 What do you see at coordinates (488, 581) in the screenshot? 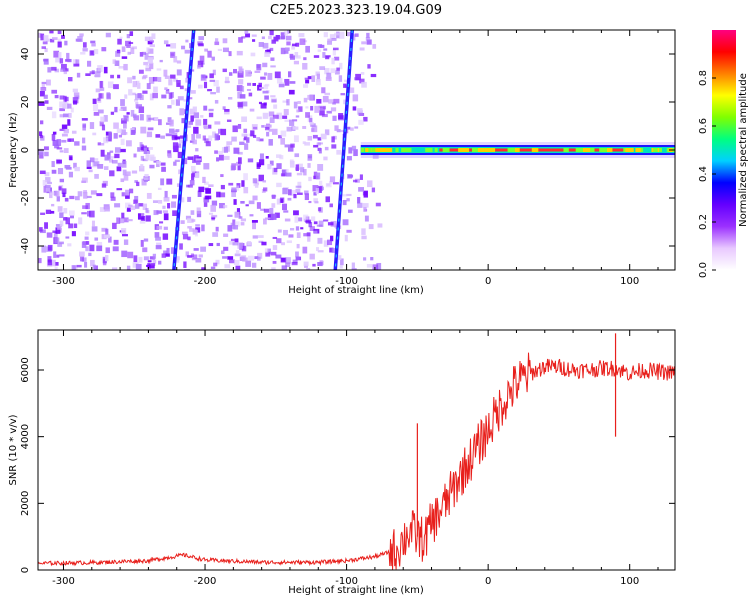
I see `snr-x-tick-label: 0` at bounding box center [488, 581].